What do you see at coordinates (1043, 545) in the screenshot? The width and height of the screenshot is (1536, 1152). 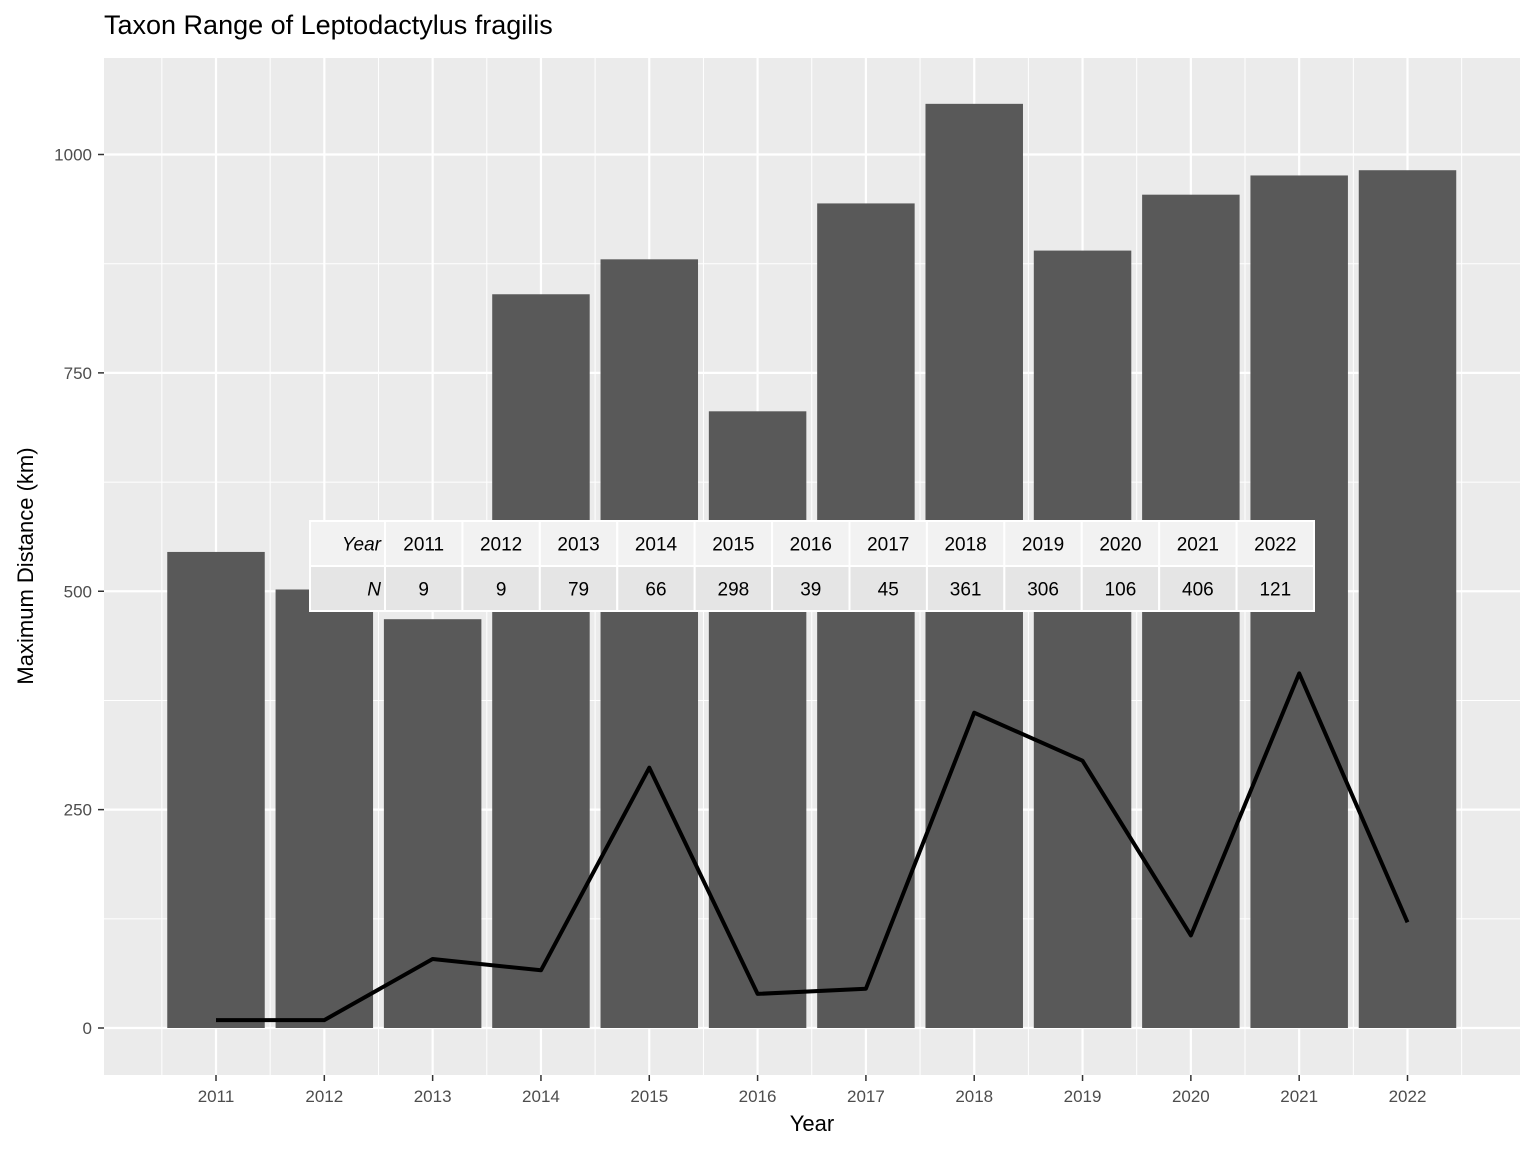 I see `table-value: 2019` at bounding box center [1043, 545].